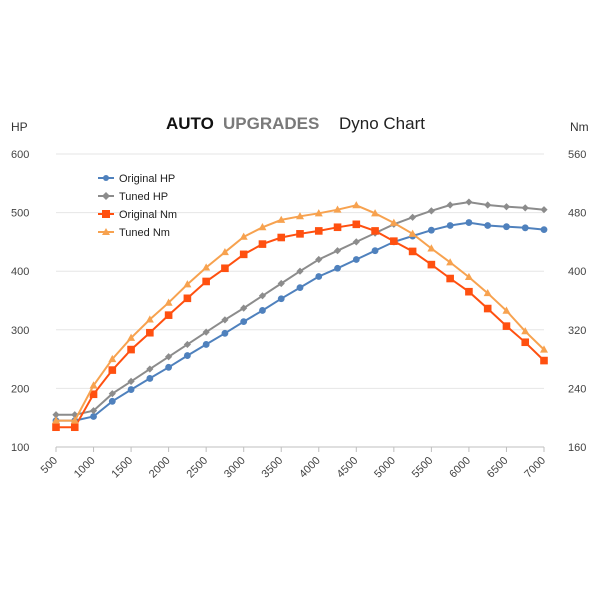 This screenshot has height=600, width=600. I want to click on x-tick-label: 4000, so click(310, 468).